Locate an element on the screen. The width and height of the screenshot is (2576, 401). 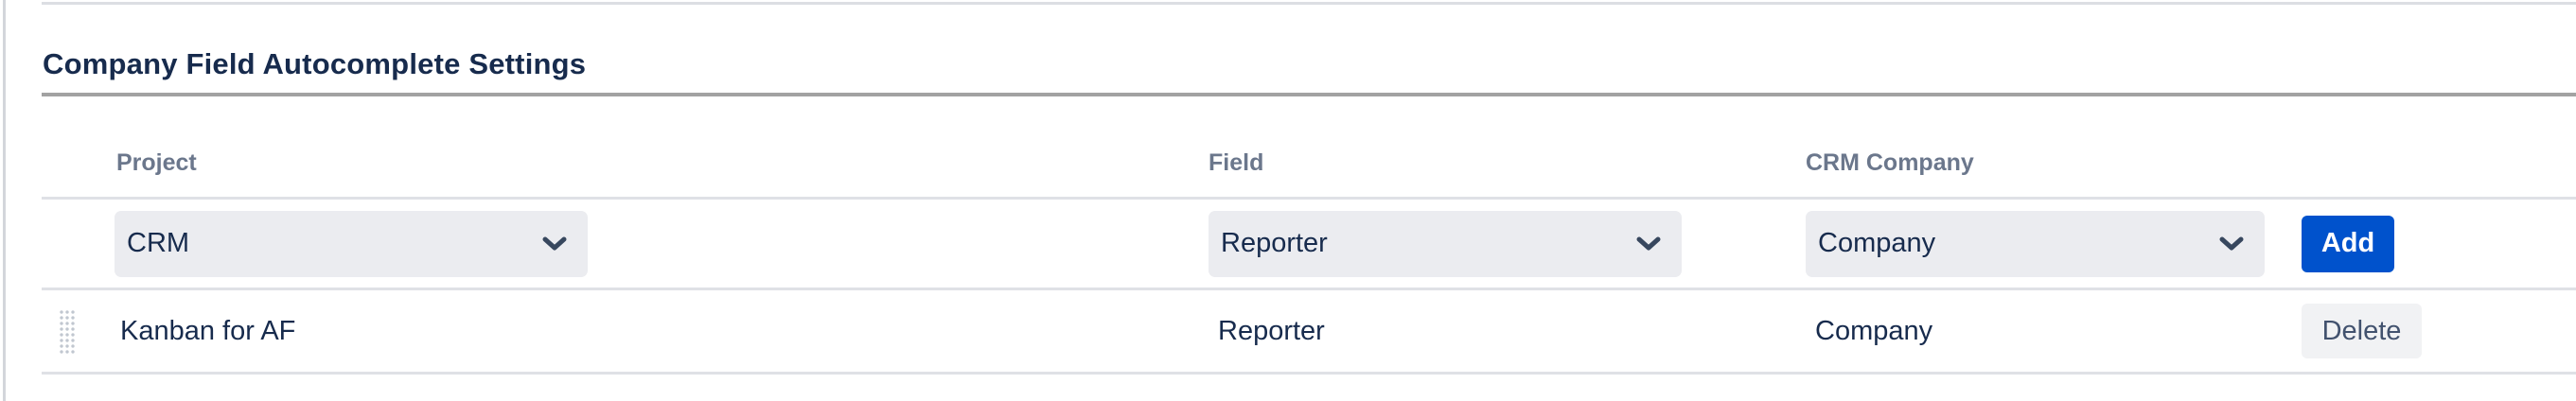
column-header-project: Project is located at coordinates (156, 162).